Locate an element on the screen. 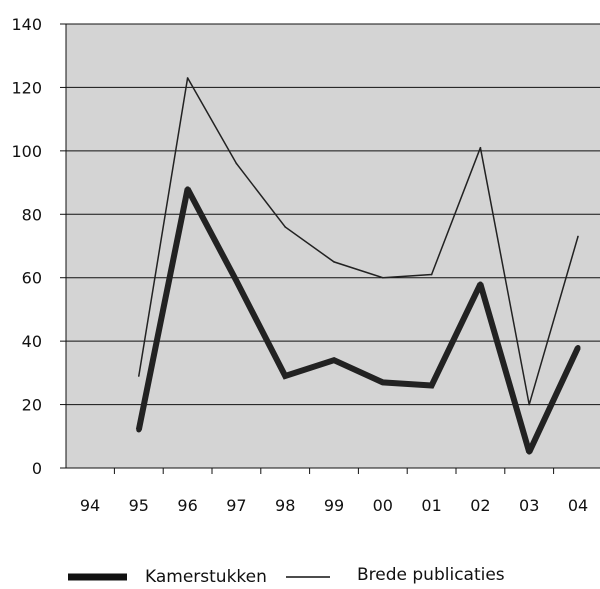 This screenshot has height=589, width=600. x-tick-label: 95 is located at coordinates (139, 505).